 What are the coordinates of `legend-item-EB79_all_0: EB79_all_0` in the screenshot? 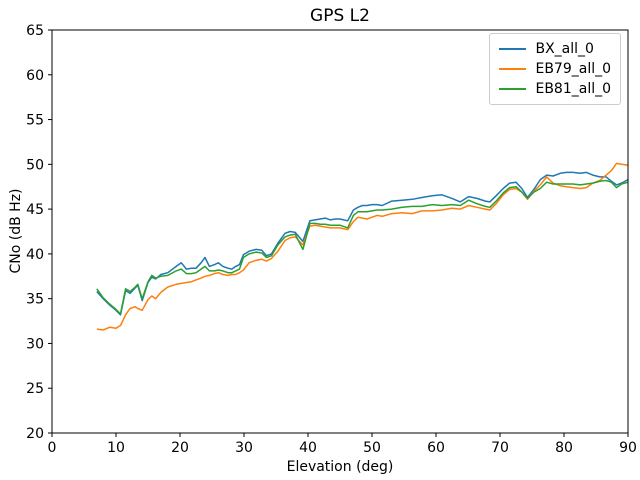 It's located at (555, 69).